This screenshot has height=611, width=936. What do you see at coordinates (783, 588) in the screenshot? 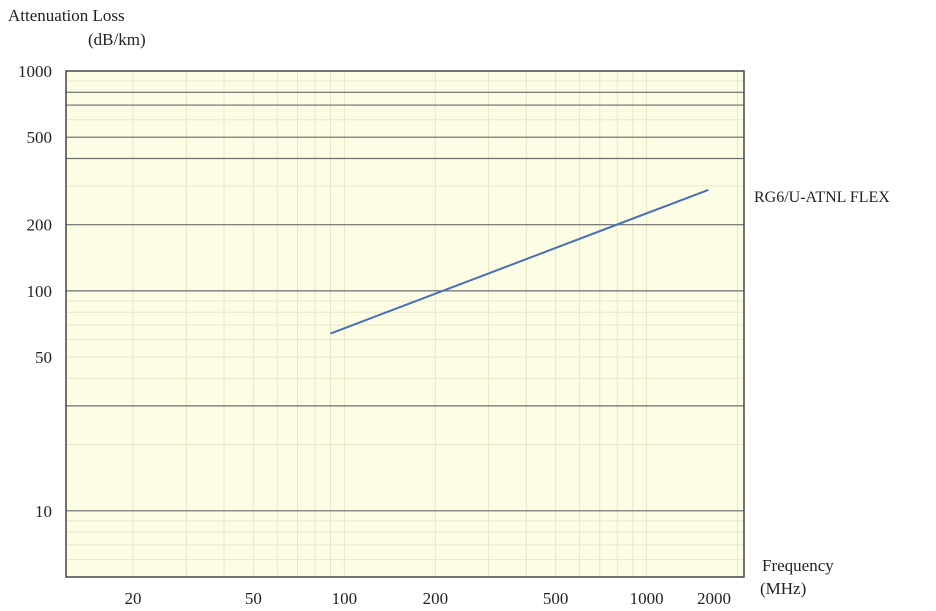
I see `x-axis-unit-label: (MHz)` at bounding box center [783, 588].